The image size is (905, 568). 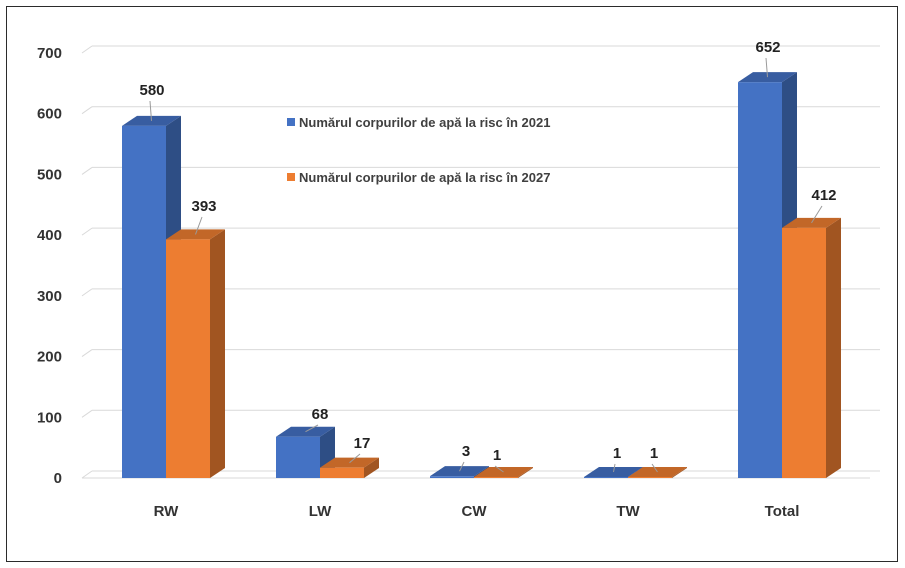 I want to click on x-category-label: Total, so click(x=782, y=511).